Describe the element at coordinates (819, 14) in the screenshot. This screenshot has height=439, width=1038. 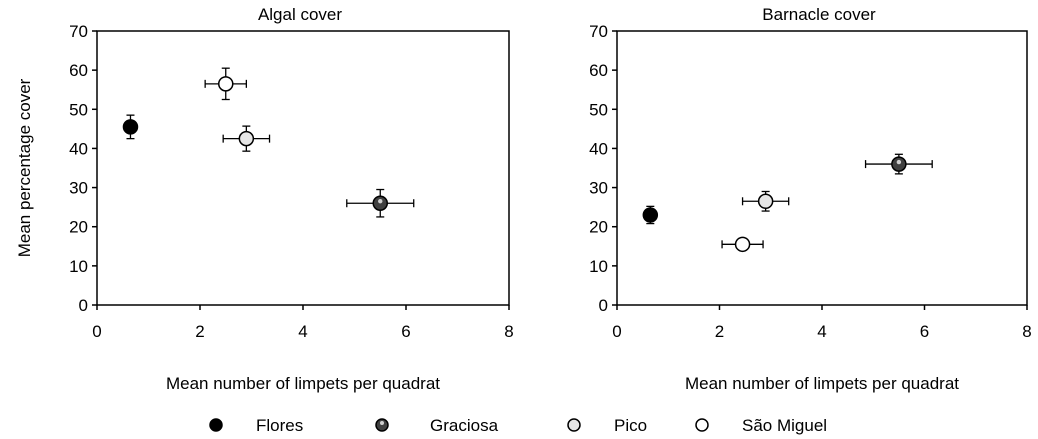
I see `panel-title: Barnacle cover` at that location.